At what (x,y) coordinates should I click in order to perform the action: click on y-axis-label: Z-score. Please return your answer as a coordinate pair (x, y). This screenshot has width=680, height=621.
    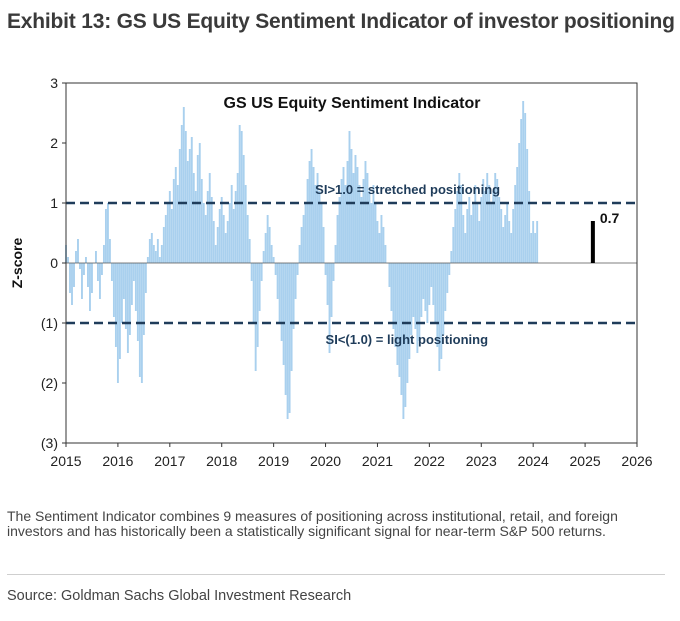
    Looking at the image, I should click on (17, 263).